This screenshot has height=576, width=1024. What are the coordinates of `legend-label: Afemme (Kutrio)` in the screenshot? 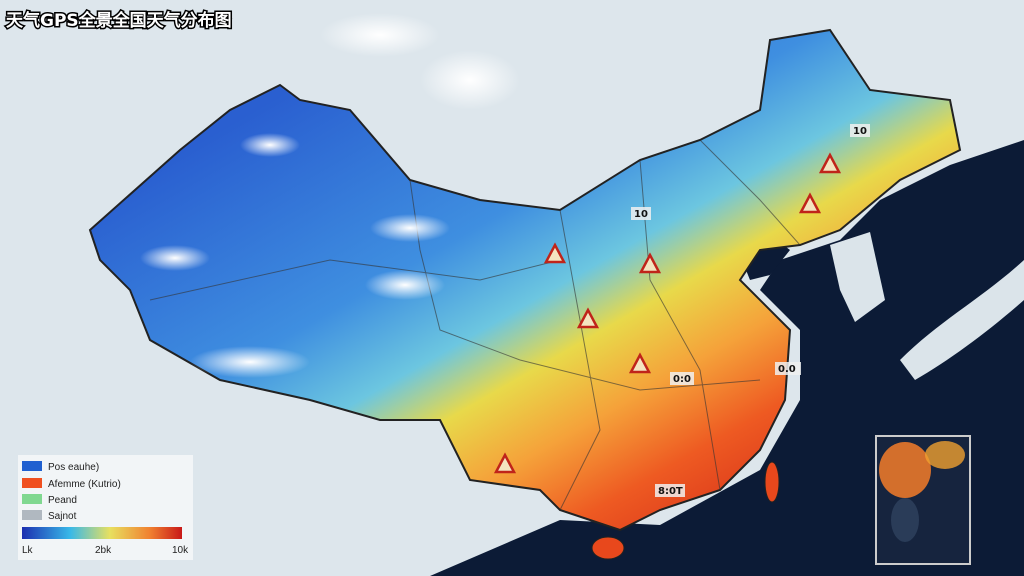 It's located at (84, 484).